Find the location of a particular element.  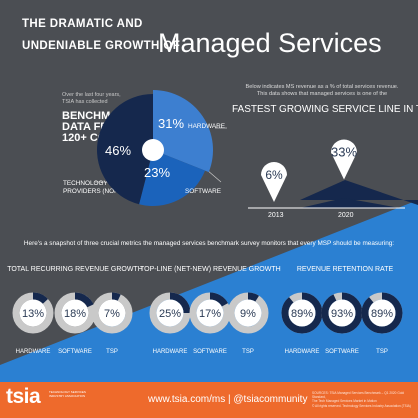

tsia-logo-tagline: TECHNOLOGY SERVICES INDUSTRY ASSOCIATION is located at coordinates (67, 394).